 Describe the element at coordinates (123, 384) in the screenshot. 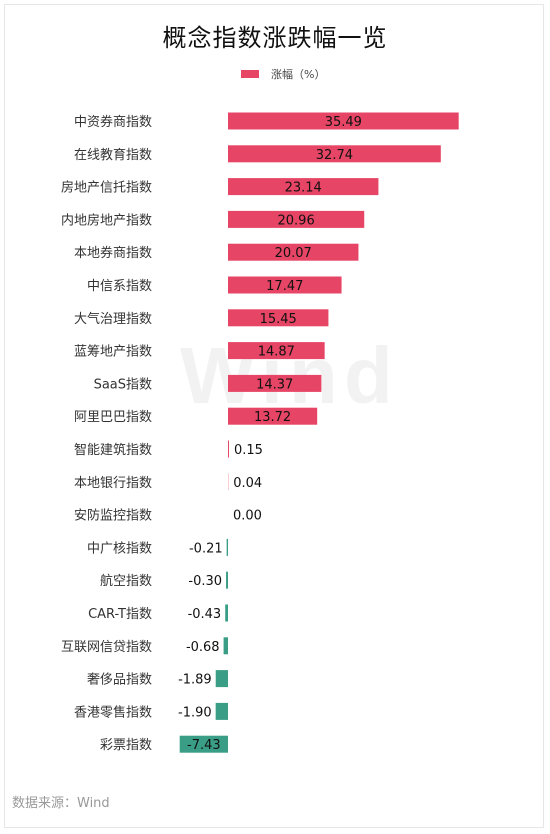

I see `category-label: SaaS指数` at that location.